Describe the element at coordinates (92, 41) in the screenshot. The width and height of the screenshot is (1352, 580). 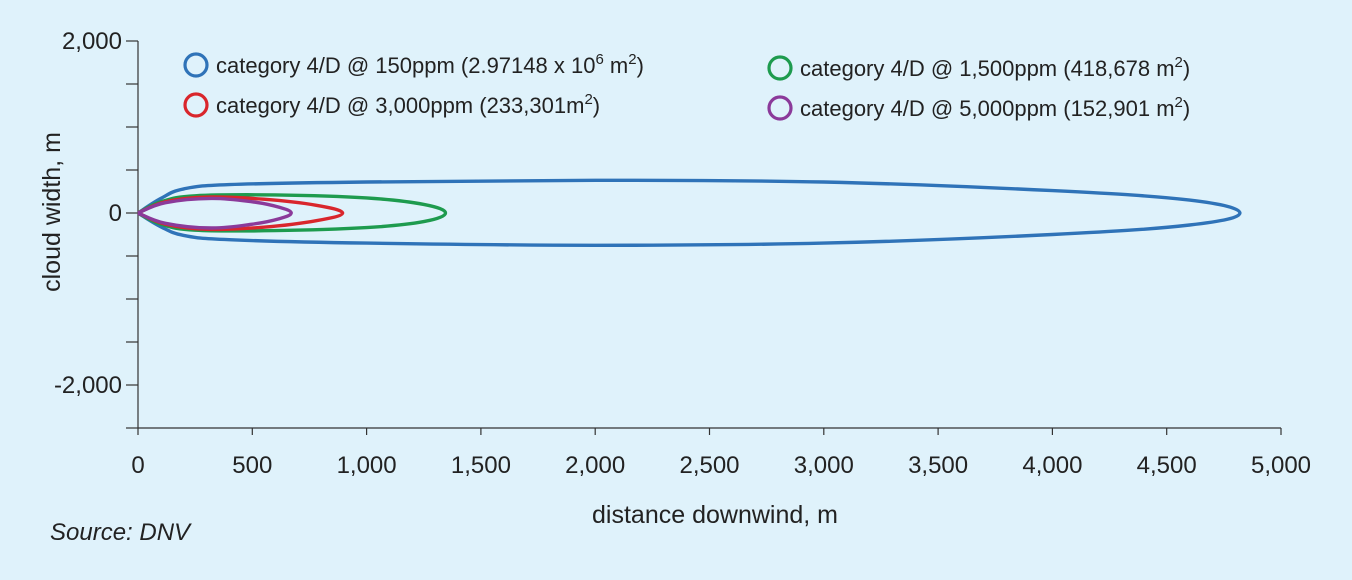
I see `y-tick-label: 2,000` at that location.